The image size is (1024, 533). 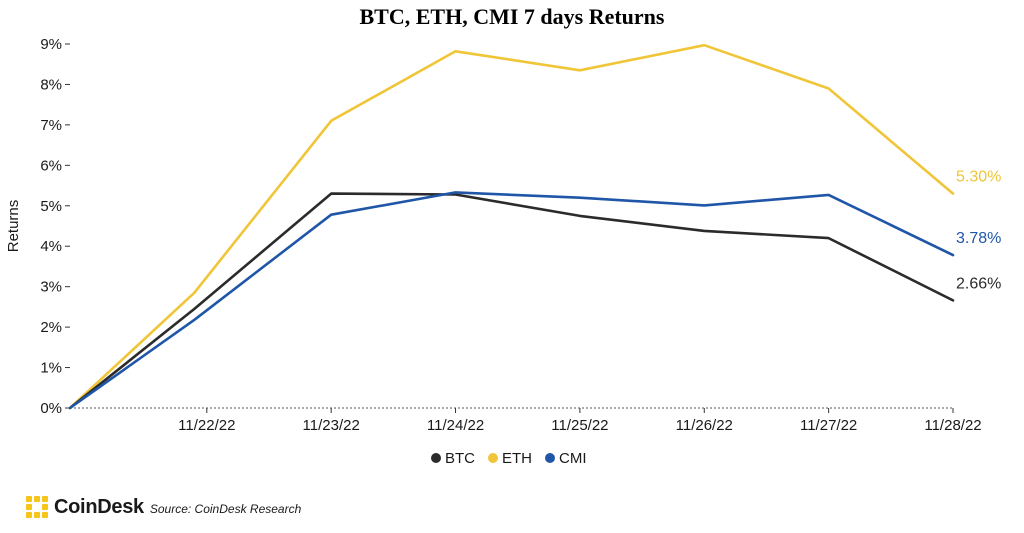 What do you see at coordinates (37, 507) in the screenshot?
I see `coindesk-logo-icon` at bounding box center [37, 507].